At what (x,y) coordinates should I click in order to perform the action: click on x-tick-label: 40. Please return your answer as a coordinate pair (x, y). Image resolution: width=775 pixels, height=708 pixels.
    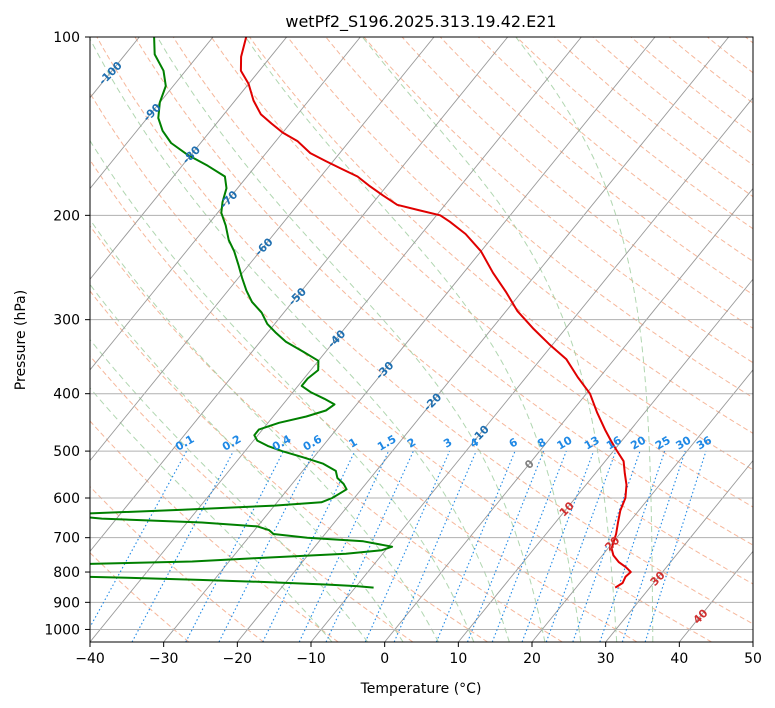
    Looking at the image, I should click on (679, 659).